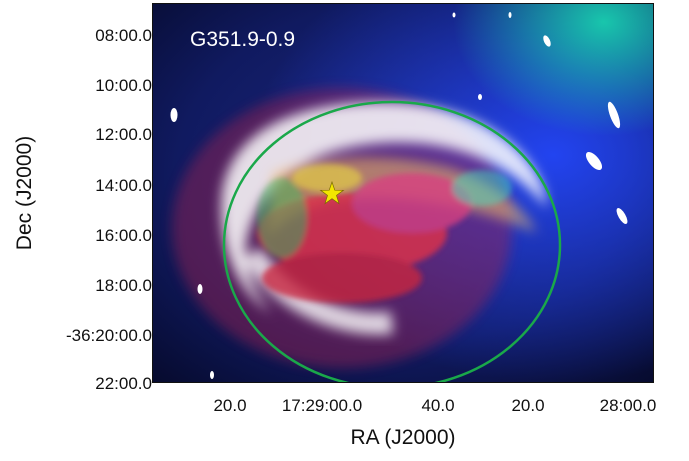 The image size is (689, 461). What do you see at coordinates (332, 192) in the screenshot?
I see `star-icon` at bounding box center [332, 192].